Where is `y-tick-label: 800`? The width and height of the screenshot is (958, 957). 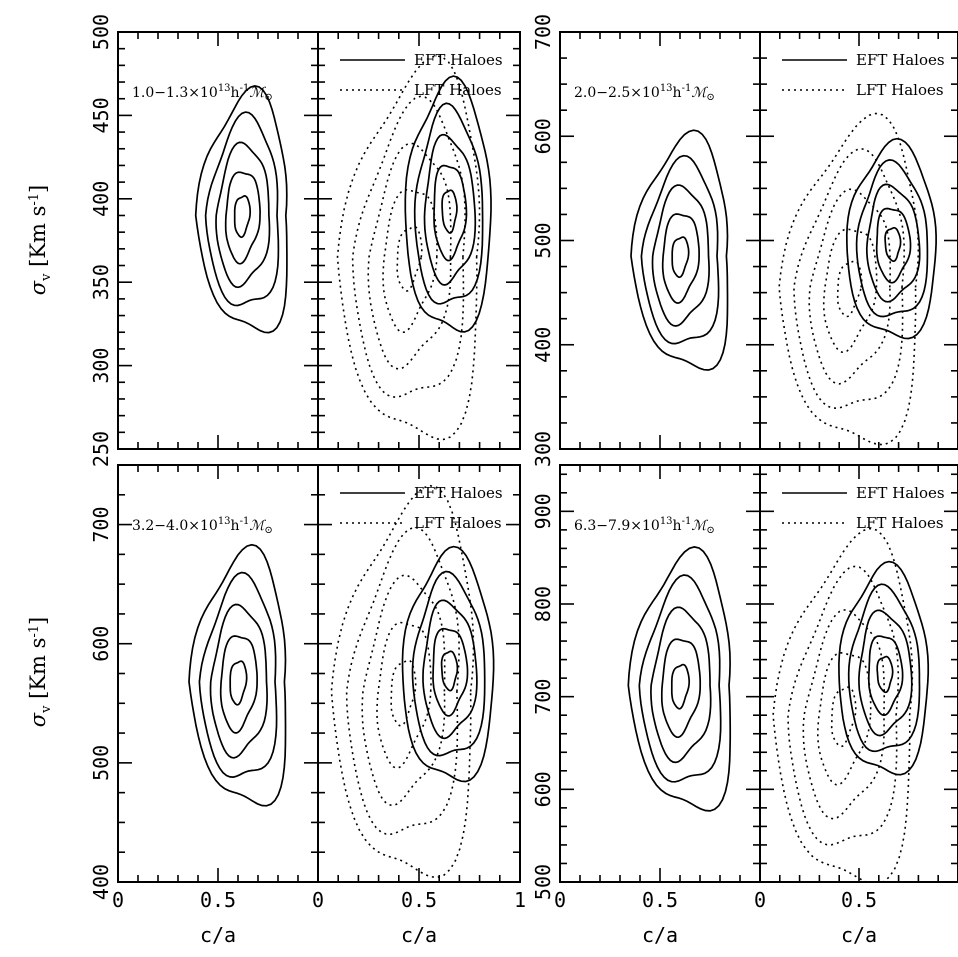 y-tick-label: 800 is located at coordinates (543, 604).